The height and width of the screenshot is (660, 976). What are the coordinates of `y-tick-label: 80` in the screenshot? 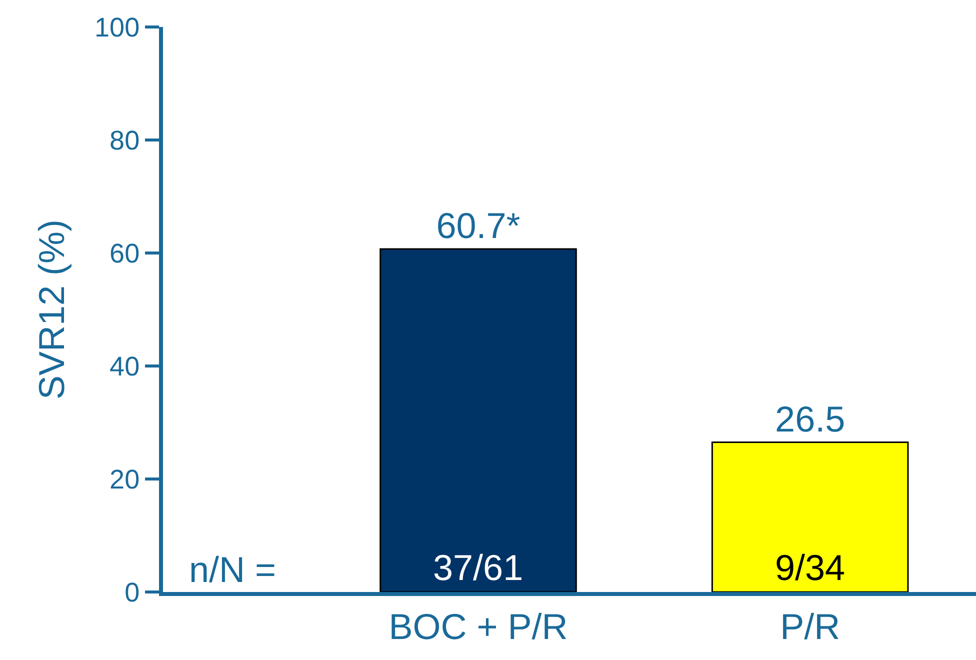 It's located at (125, 140).